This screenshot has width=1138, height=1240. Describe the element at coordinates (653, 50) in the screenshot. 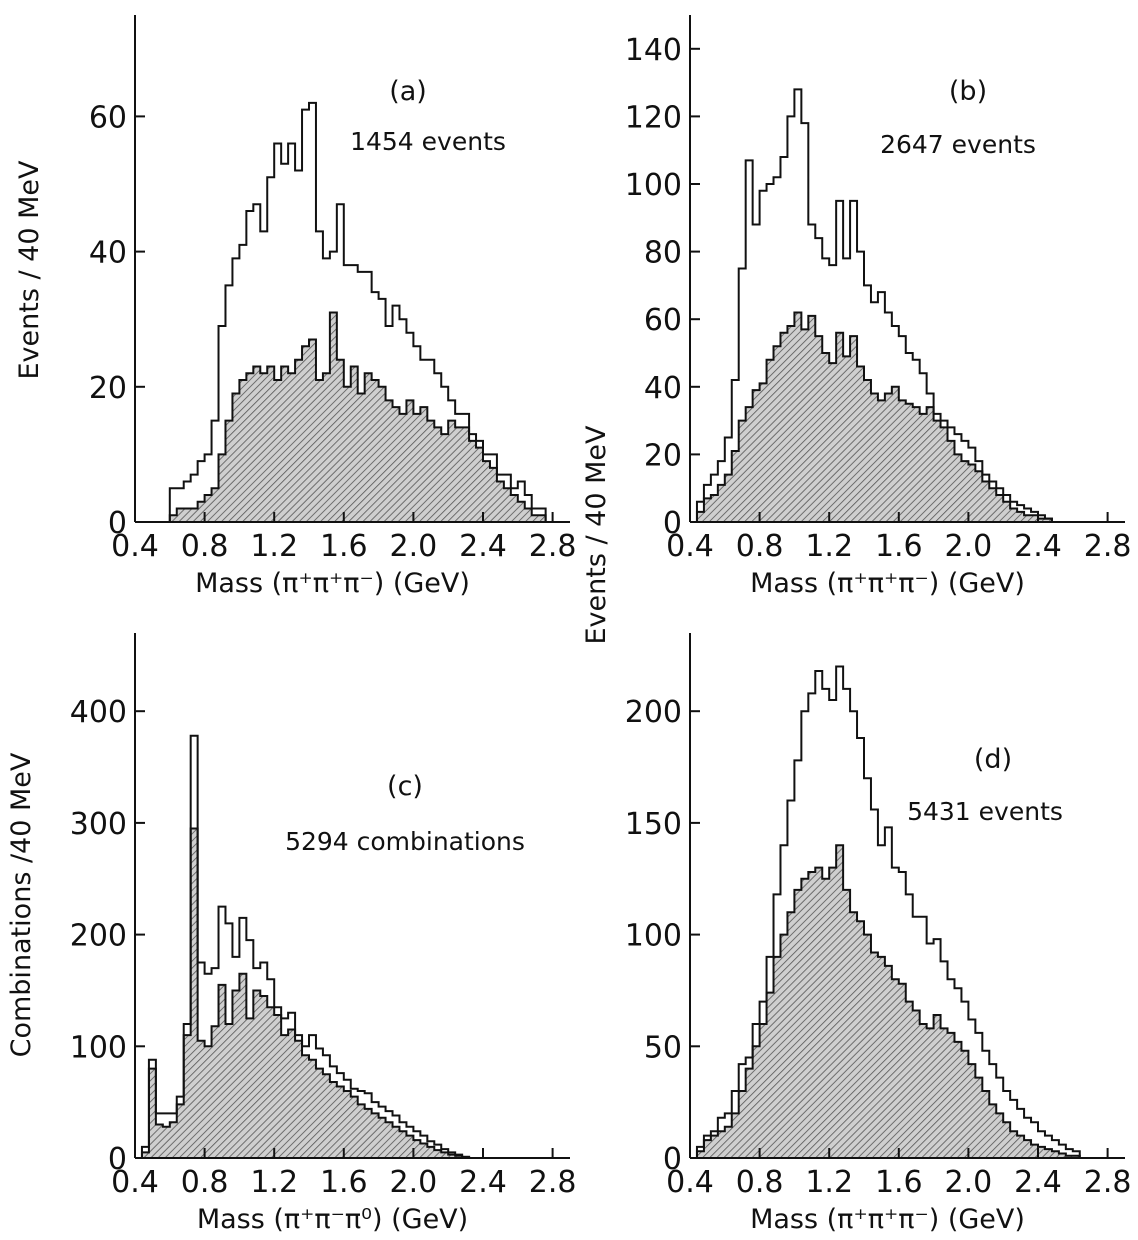

I see `y-tick-label: 140` at that location.